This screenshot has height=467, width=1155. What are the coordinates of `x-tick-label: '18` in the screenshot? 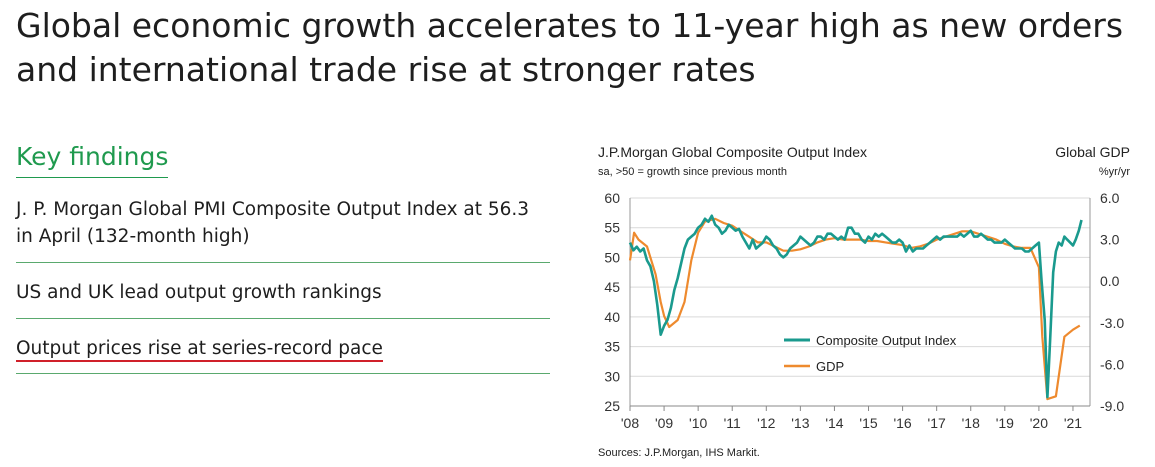 It's located at (971, 423).